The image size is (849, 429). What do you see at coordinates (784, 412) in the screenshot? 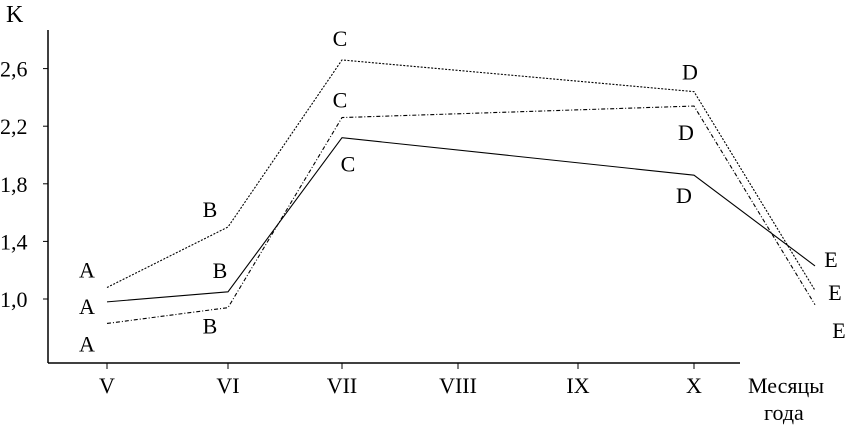
I see `x-axis-label-line2: года` at bounding box center [784, 412].